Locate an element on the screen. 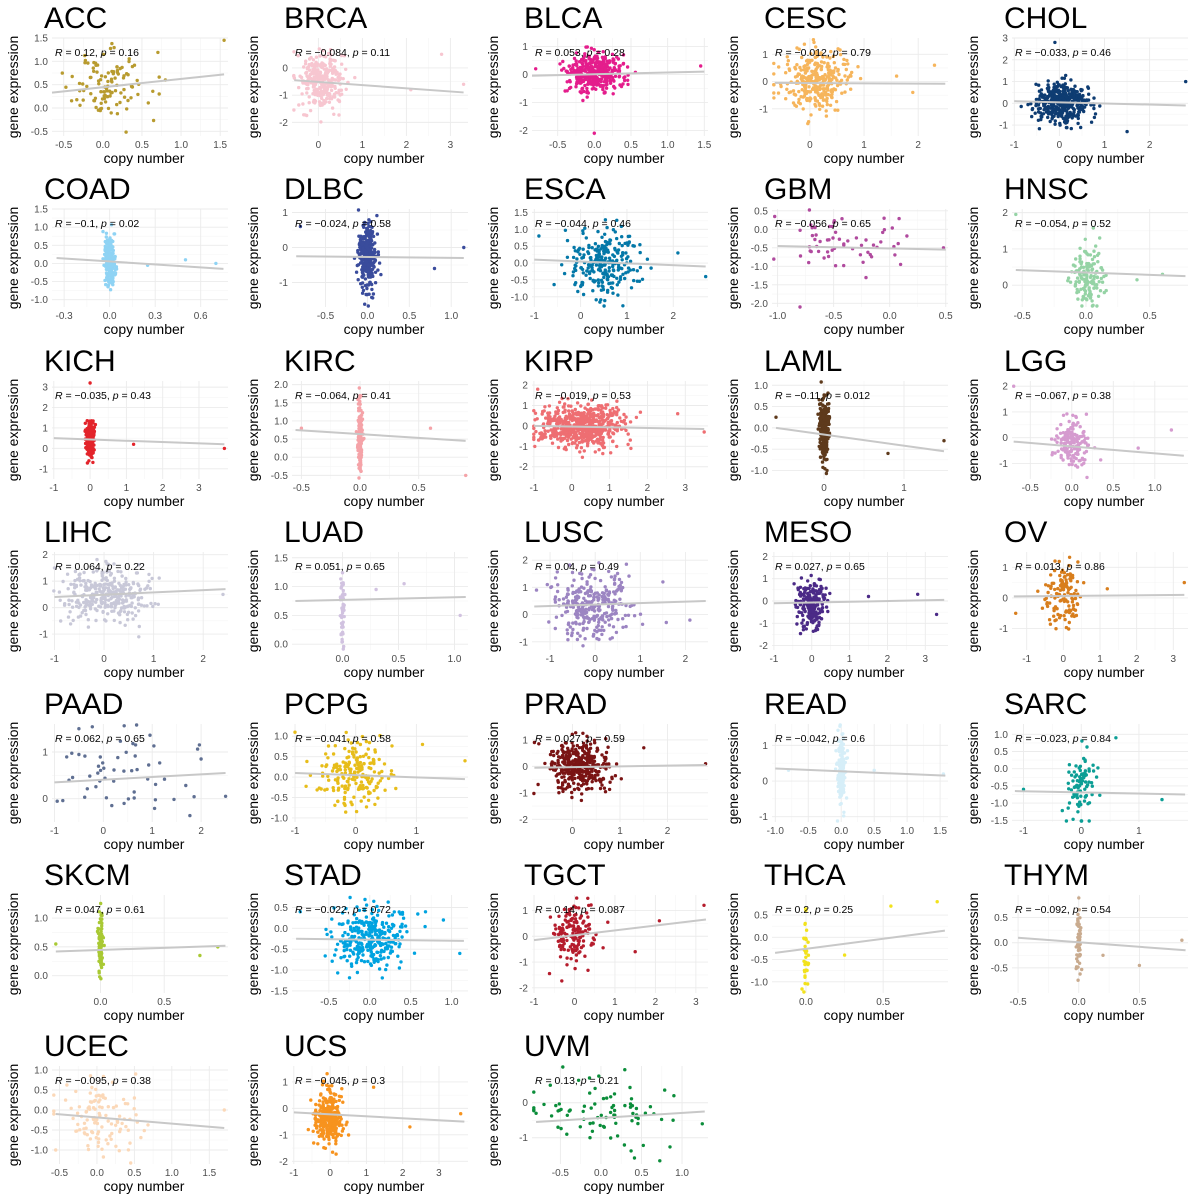 The image size is (1200, 1200). x-tick-label: 2 is located at coordinates (648, 488).